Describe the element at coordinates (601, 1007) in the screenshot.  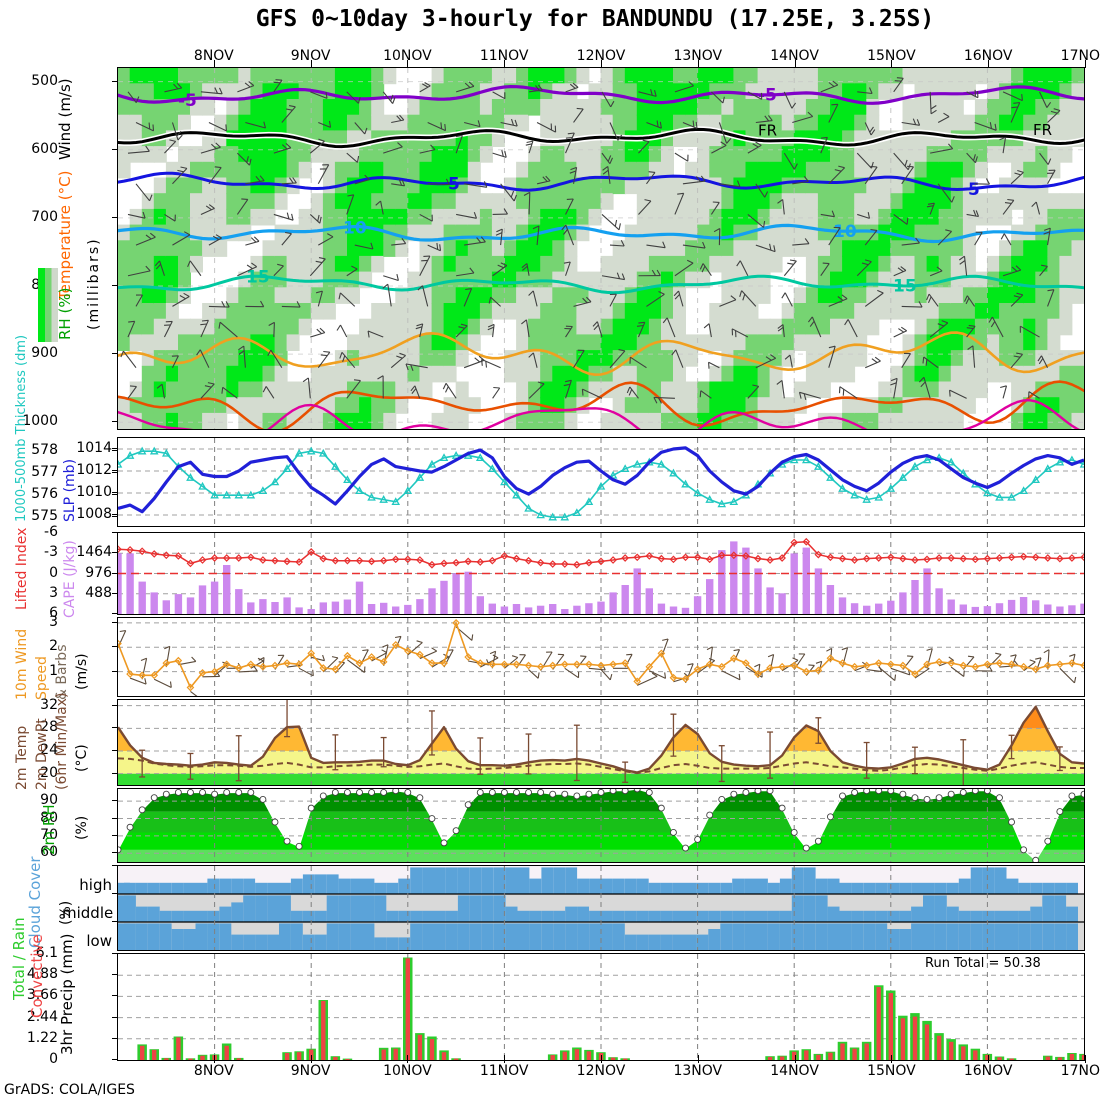
I see `precip-panel` at that location.